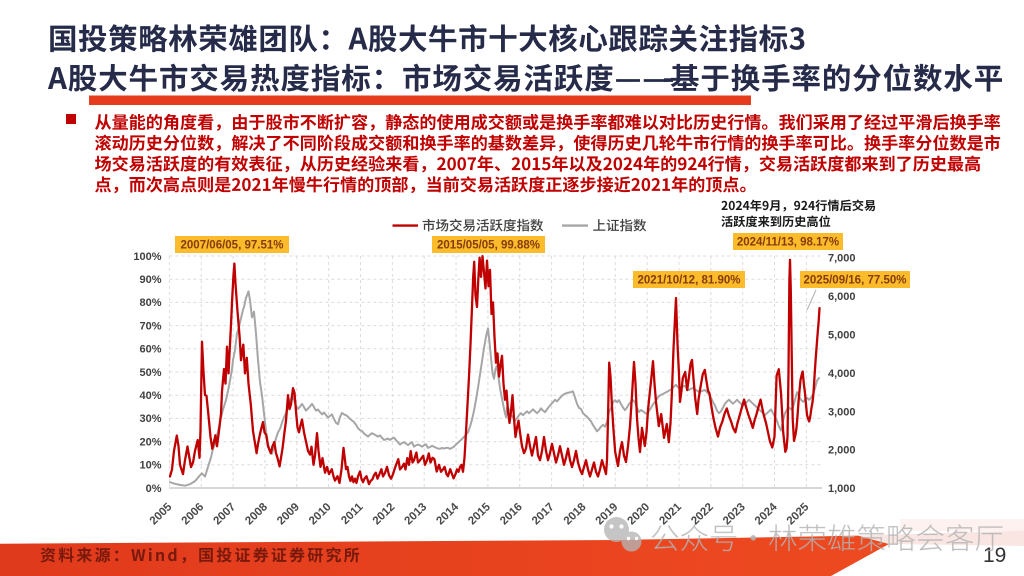 The height and width of the screenshot is (576, 1024). Describe the element at coordinates (150, 326) in the screenshot. I see `svg-text: 70%` at that location.